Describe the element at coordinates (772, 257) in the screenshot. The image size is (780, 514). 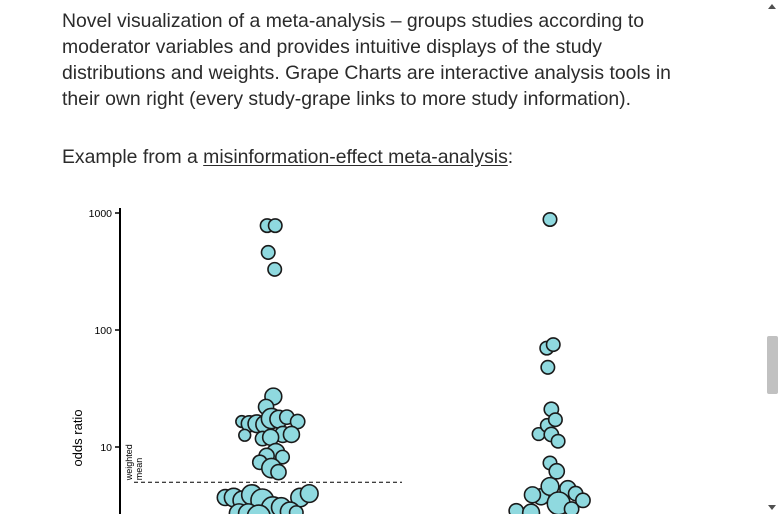
I see `scrollbar` at that location.